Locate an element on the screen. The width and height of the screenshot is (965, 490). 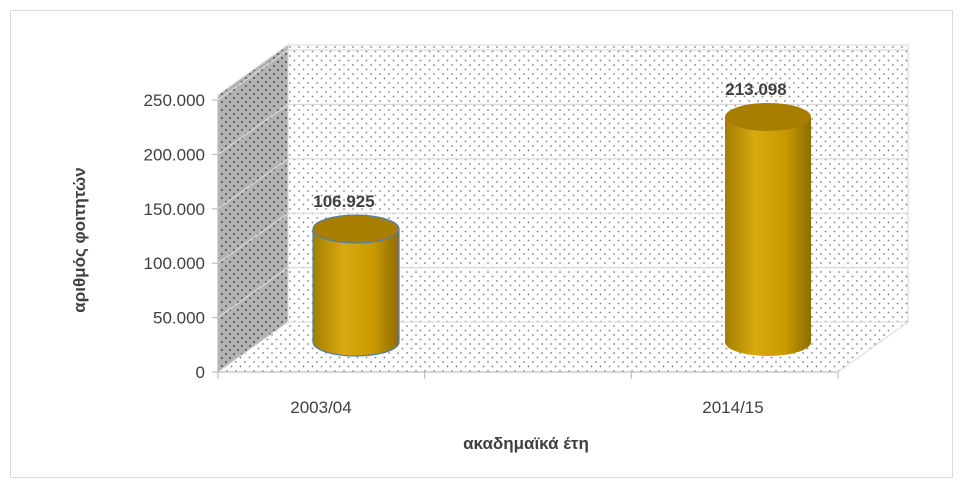
x-tick-label: 2014/15 is located at coordinates (732, 407).